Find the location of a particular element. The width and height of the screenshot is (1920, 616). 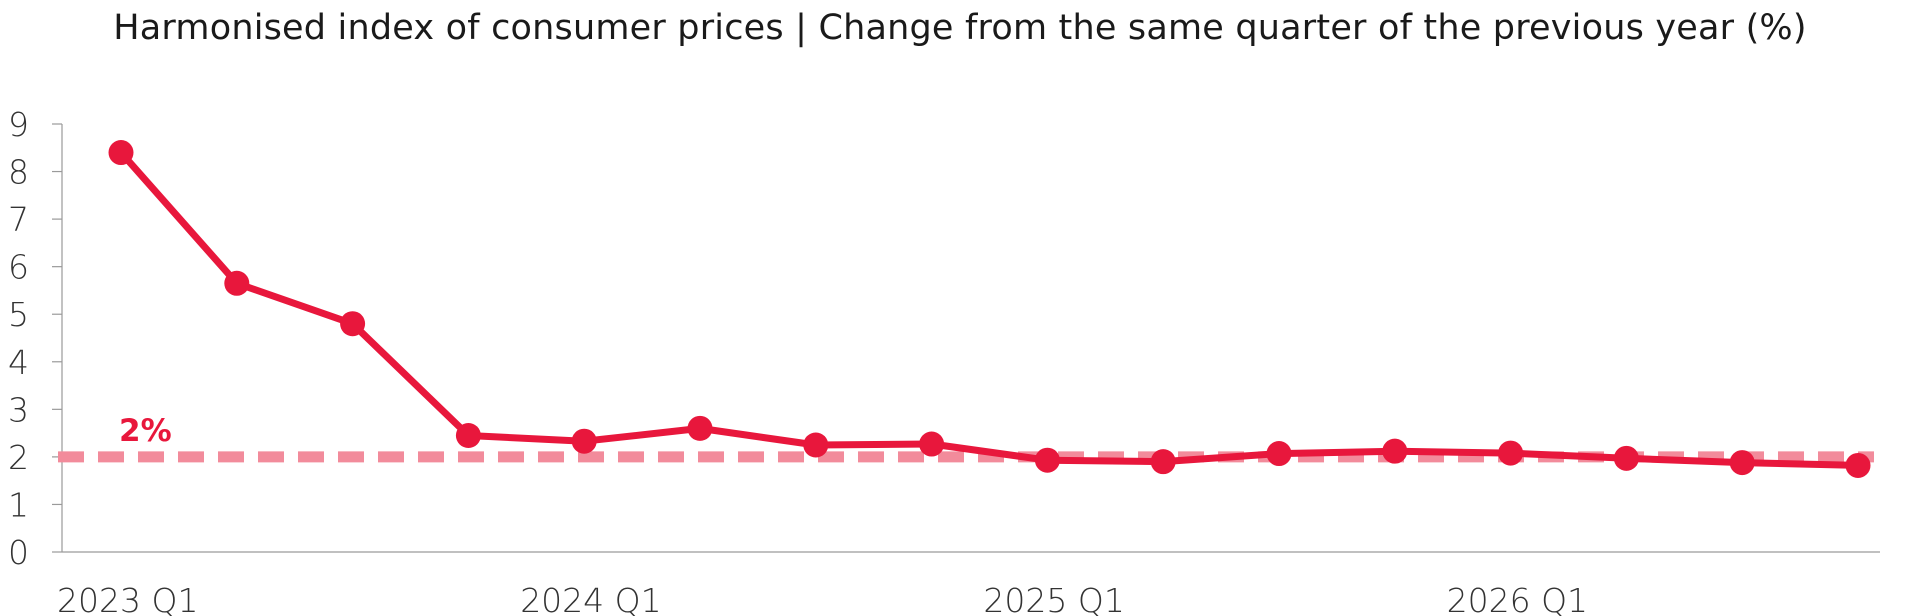

x-tick-label: 2025 Q1 is located at coordinates (1053, 598).